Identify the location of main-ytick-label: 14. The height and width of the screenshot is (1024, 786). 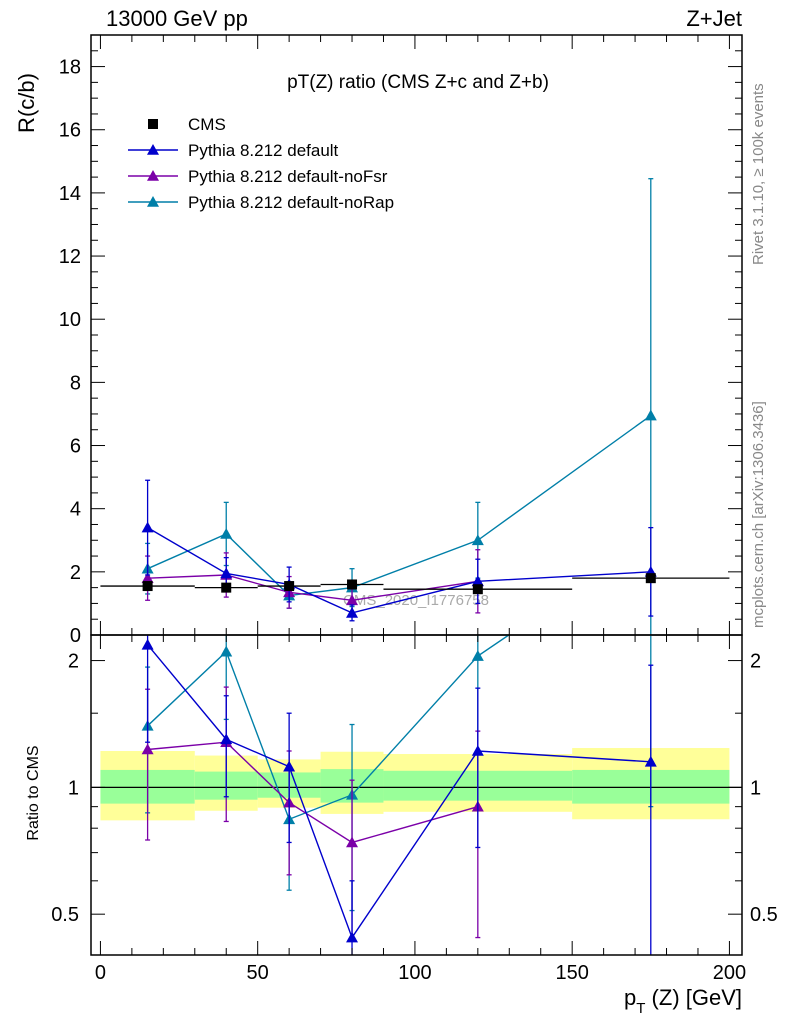
(70, 194).